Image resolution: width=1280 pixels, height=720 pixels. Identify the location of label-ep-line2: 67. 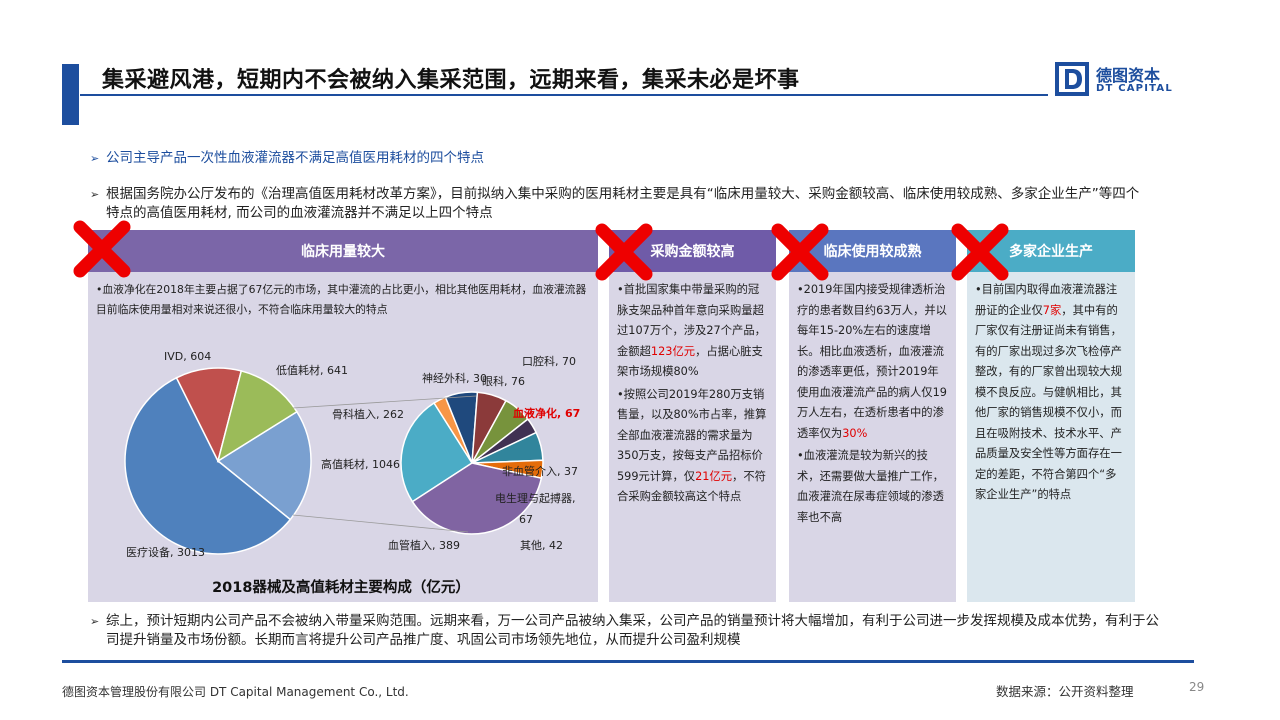
(526, 519).